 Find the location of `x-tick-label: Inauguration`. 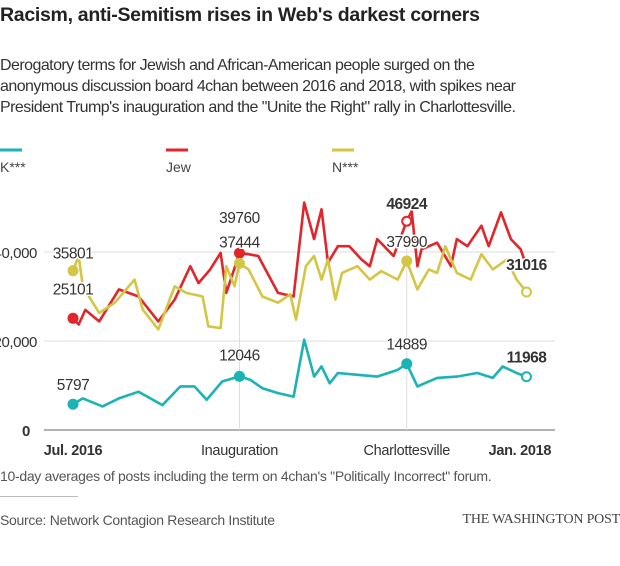

x-tick-label: Inauguration is located at coordinates (239, 451).